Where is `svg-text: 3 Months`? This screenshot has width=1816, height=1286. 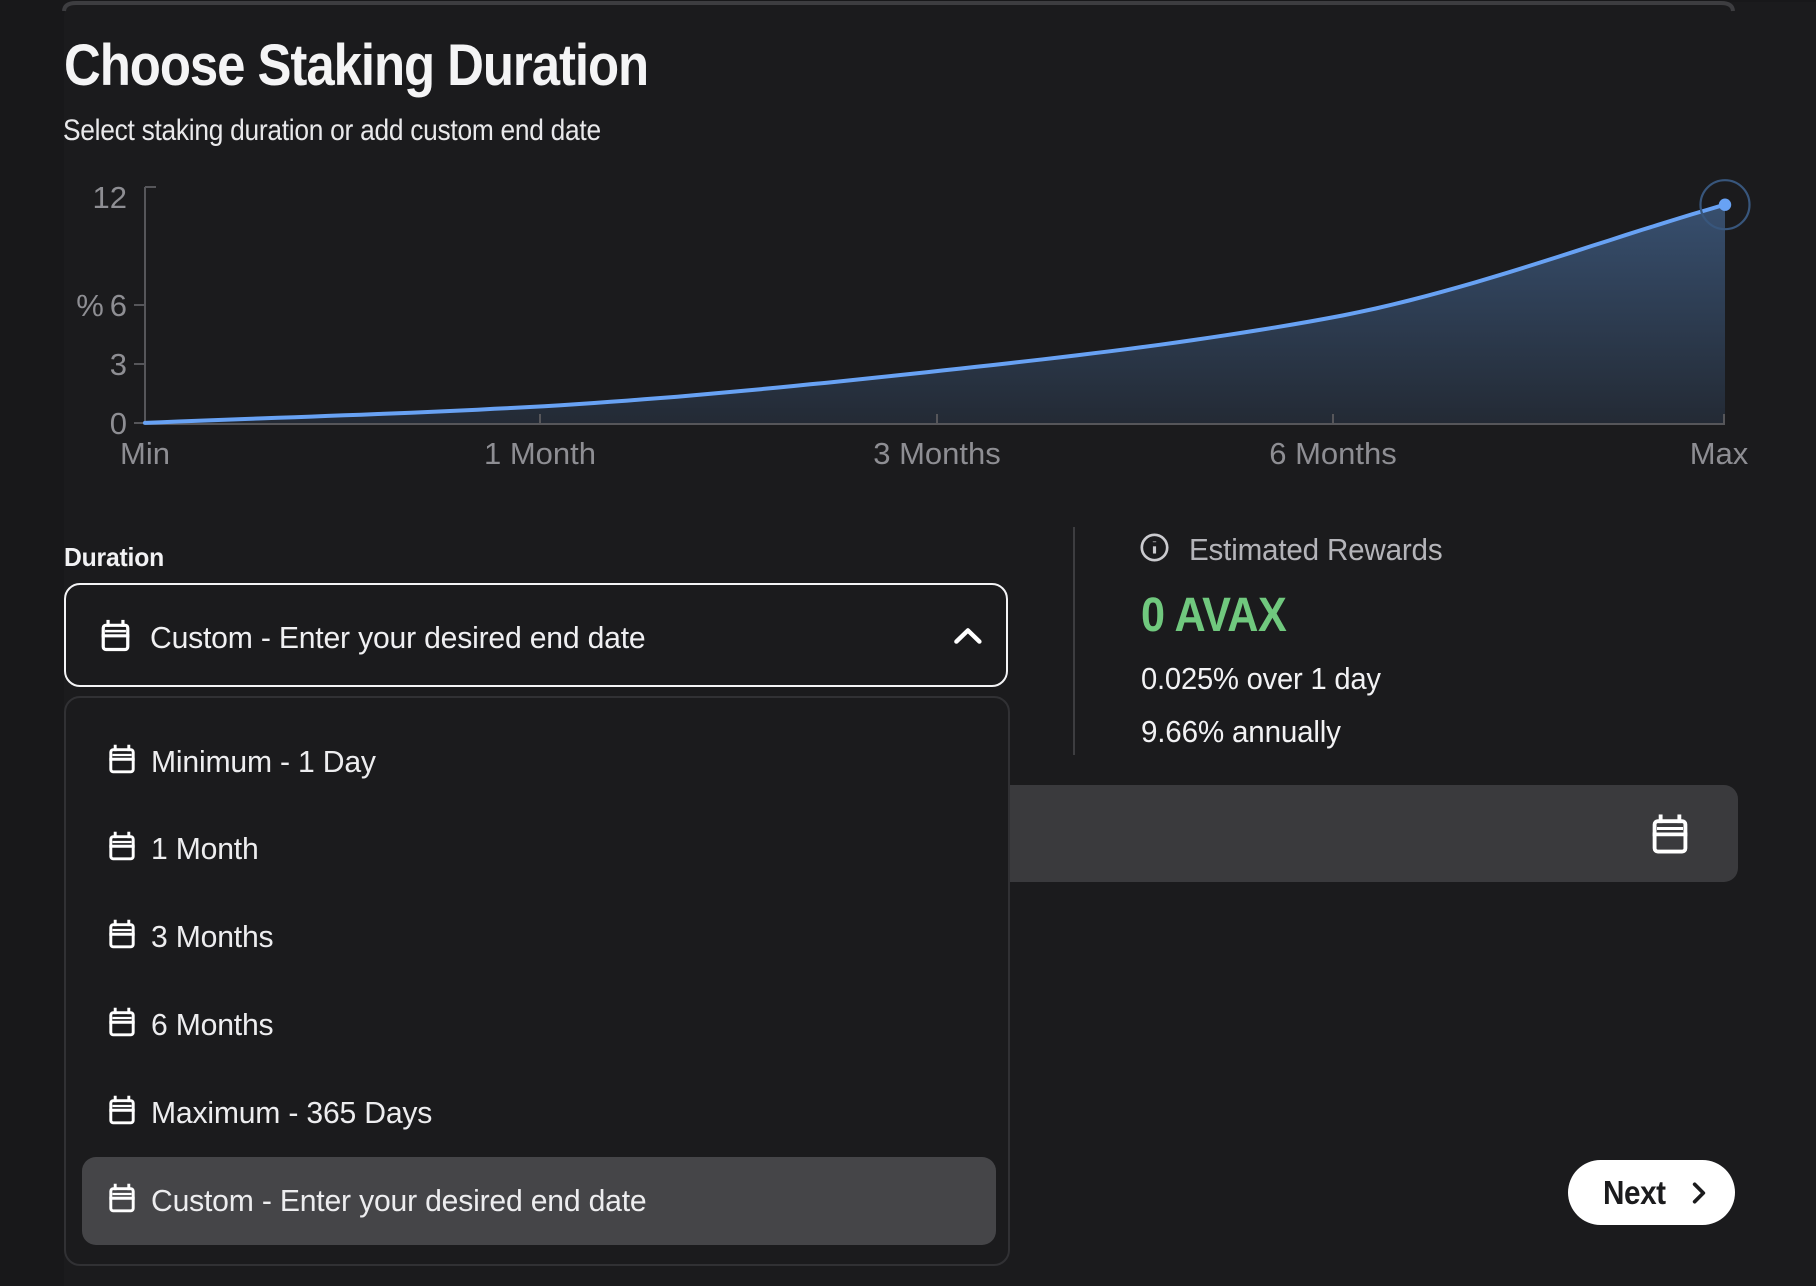
svg-text: 3 Months is located at coordinates (937, 453).